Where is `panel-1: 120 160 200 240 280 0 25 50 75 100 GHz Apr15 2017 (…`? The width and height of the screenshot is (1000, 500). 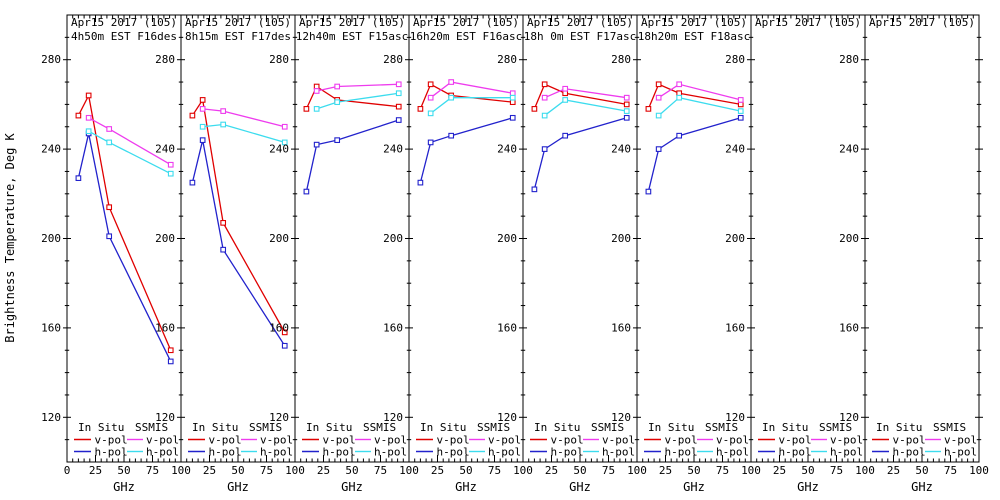 panel-1: 120 160 200 240 280 0 25 50 75 100 GHz Apr15 2017 (… is located at coordinates (116, 254).